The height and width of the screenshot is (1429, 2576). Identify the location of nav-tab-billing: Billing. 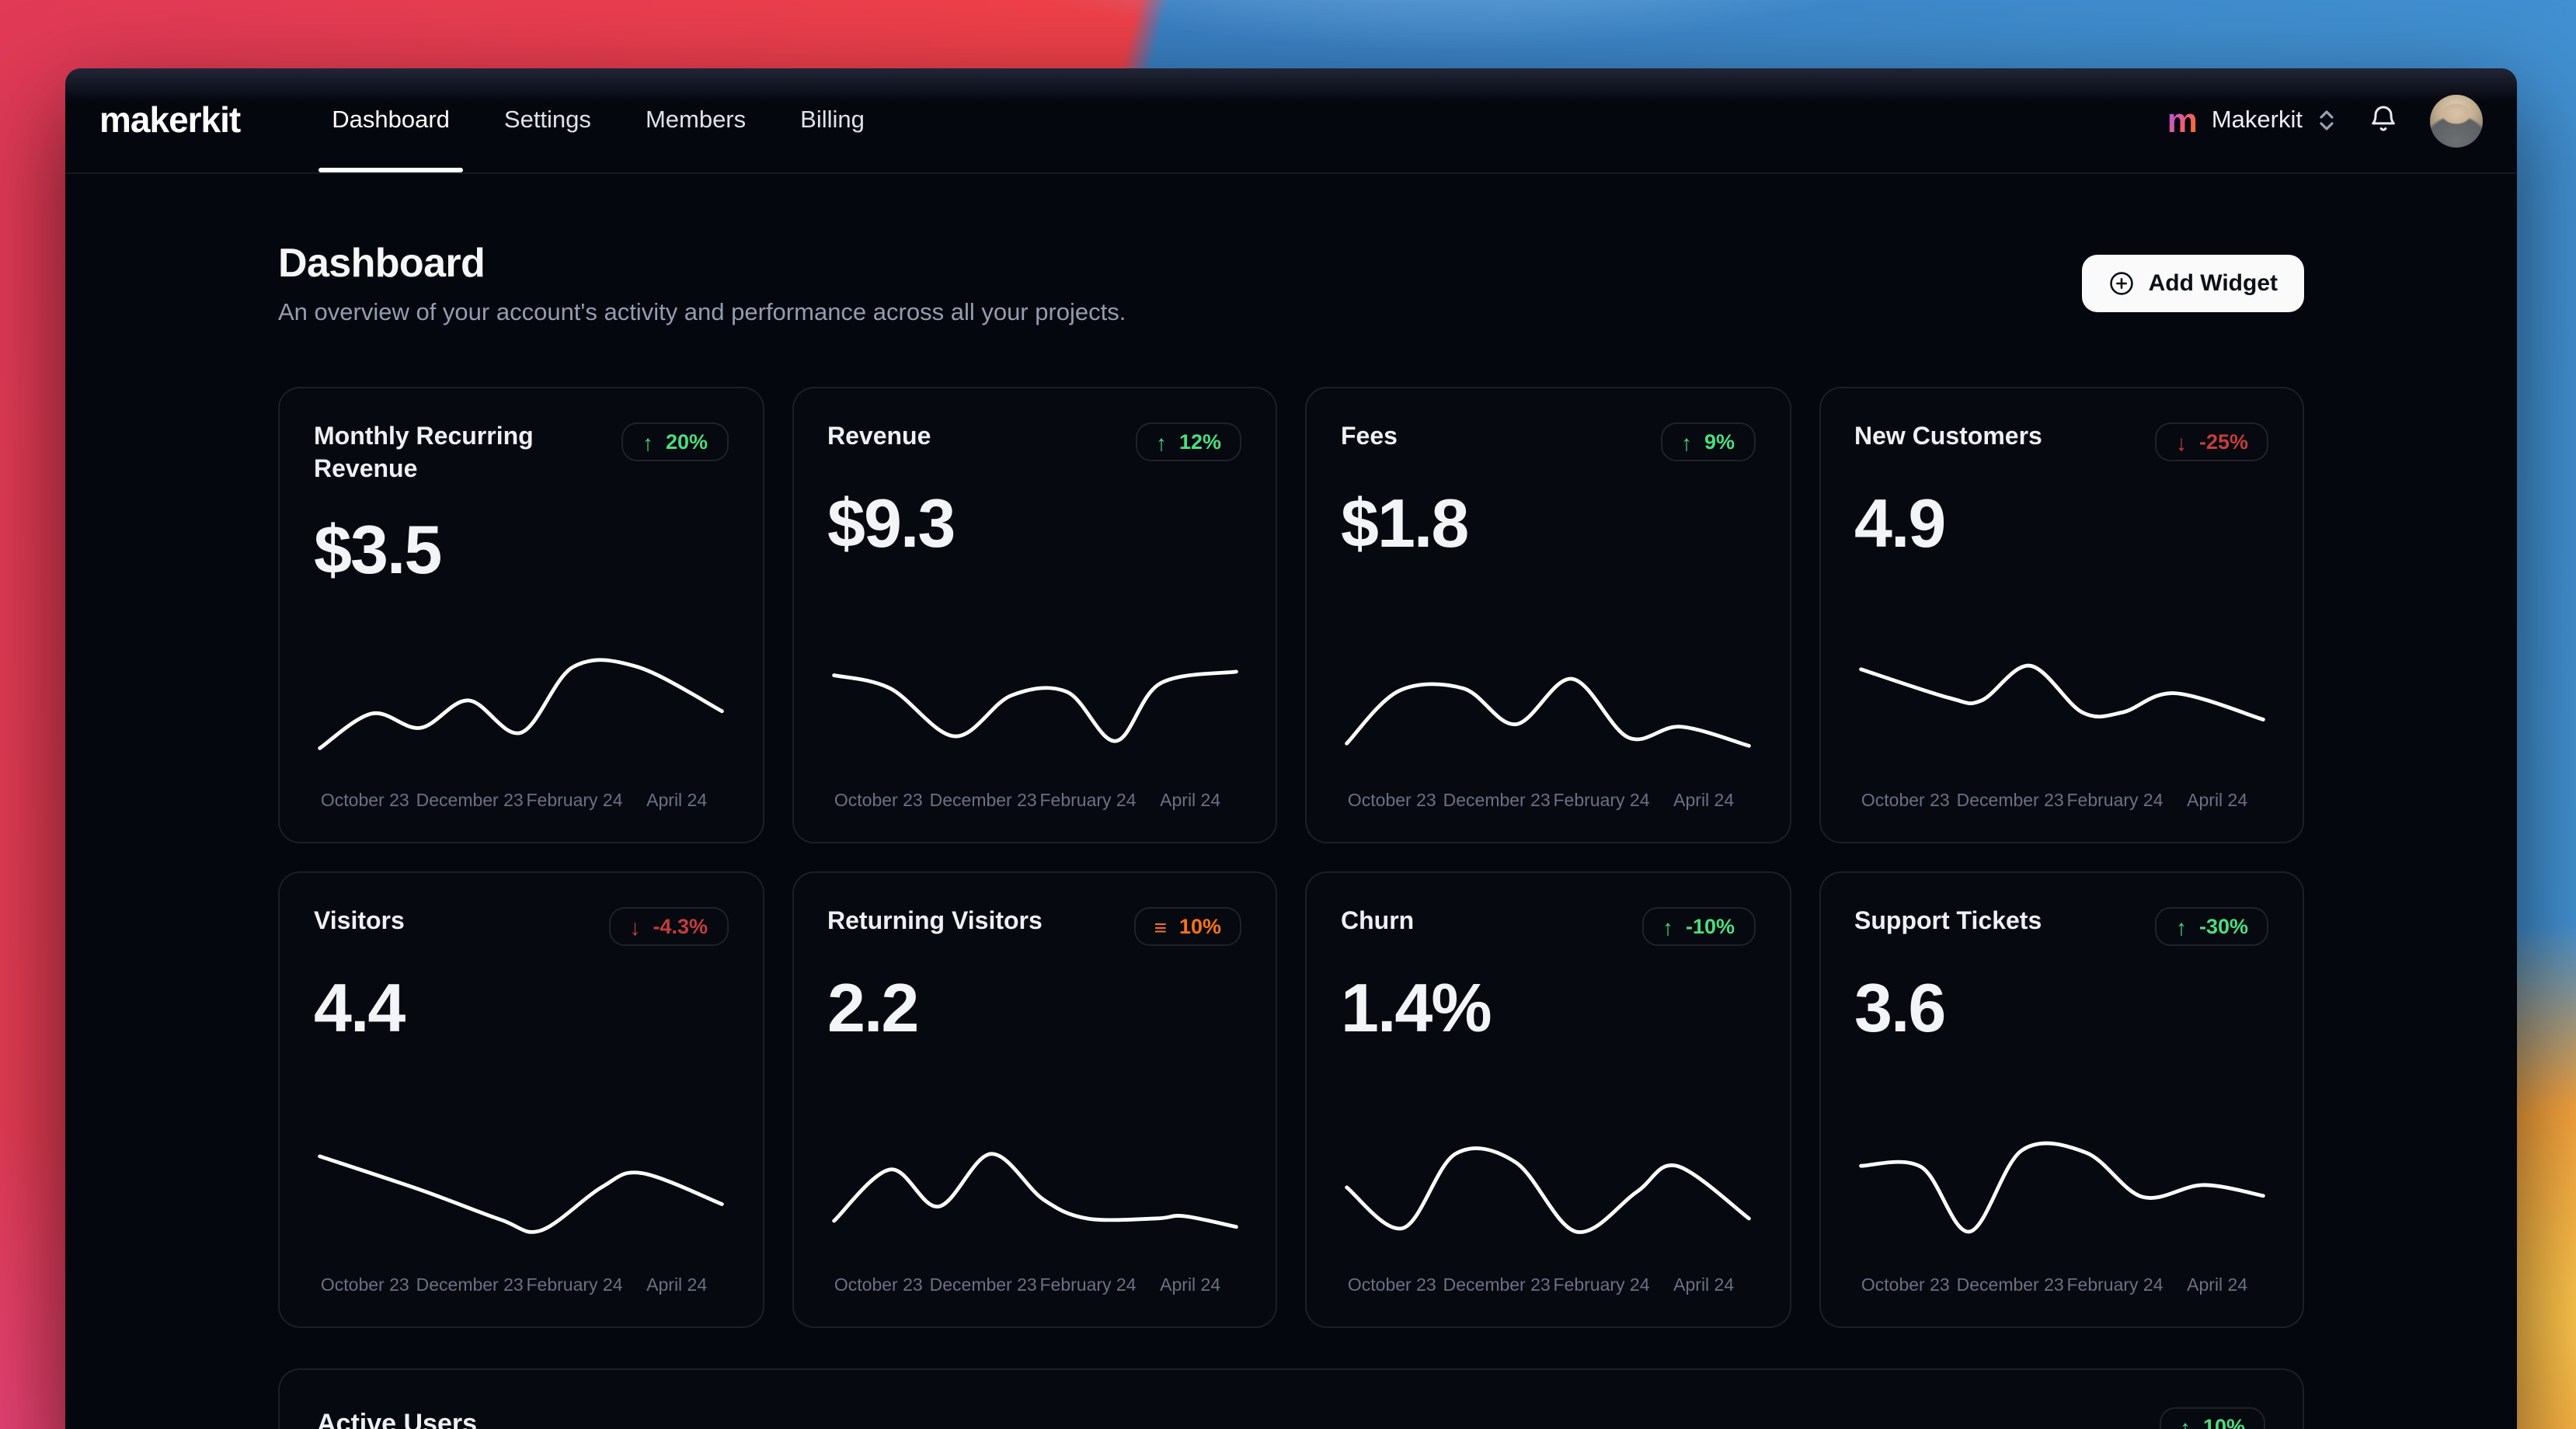
(832, 120).